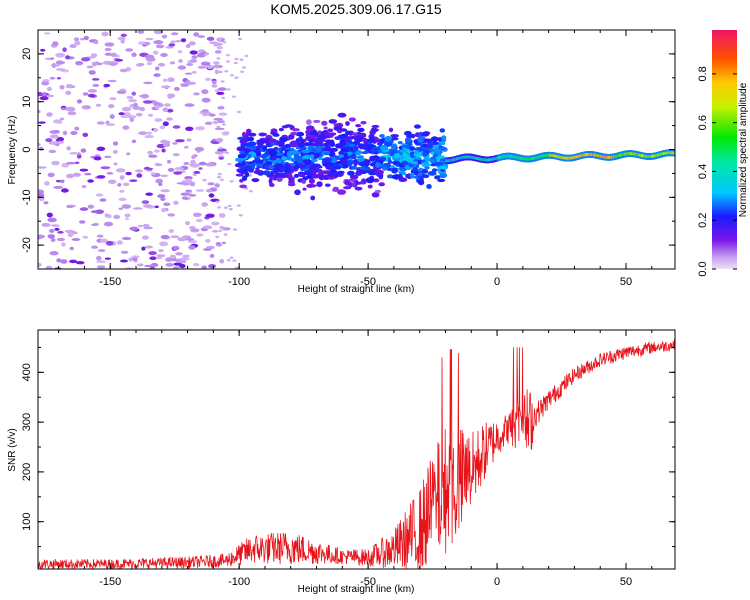 This screenshot has height=600, width=750. I want to click on snr-x-tick-label: -50, so click(368, 582).